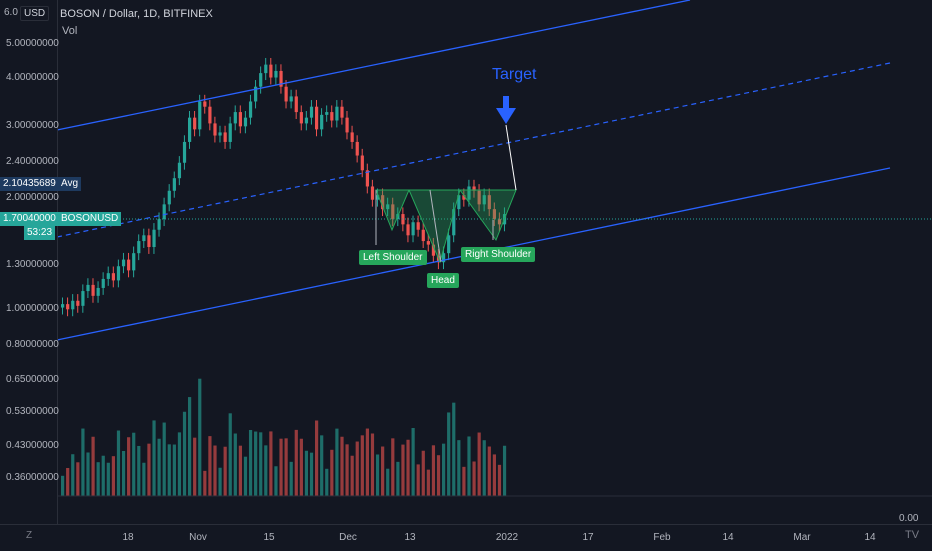 The width and height of the screenshot is (932, 551). Describe the element at coordinates (393, 257) in the screenshot. I see `left-shoulder-label: Left Shoulder` at that location.